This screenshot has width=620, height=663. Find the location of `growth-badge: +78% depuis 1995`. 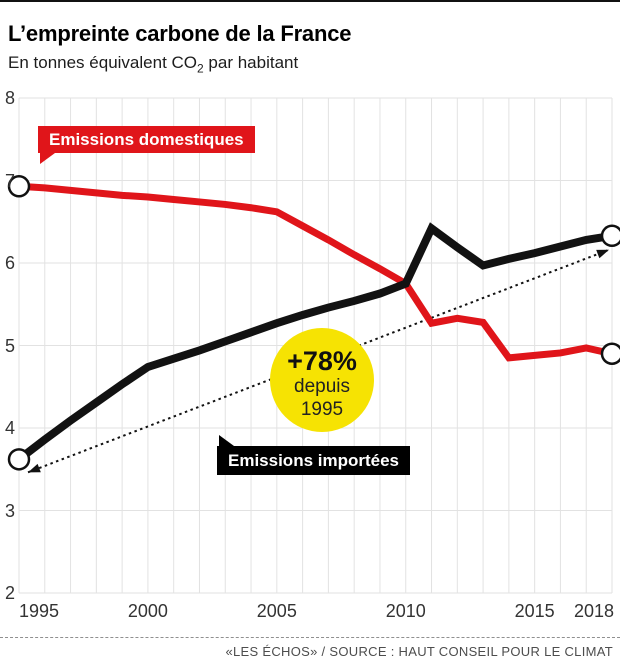

growth-badge: +78% depuis 1995 is located at coordinates (322, 380).